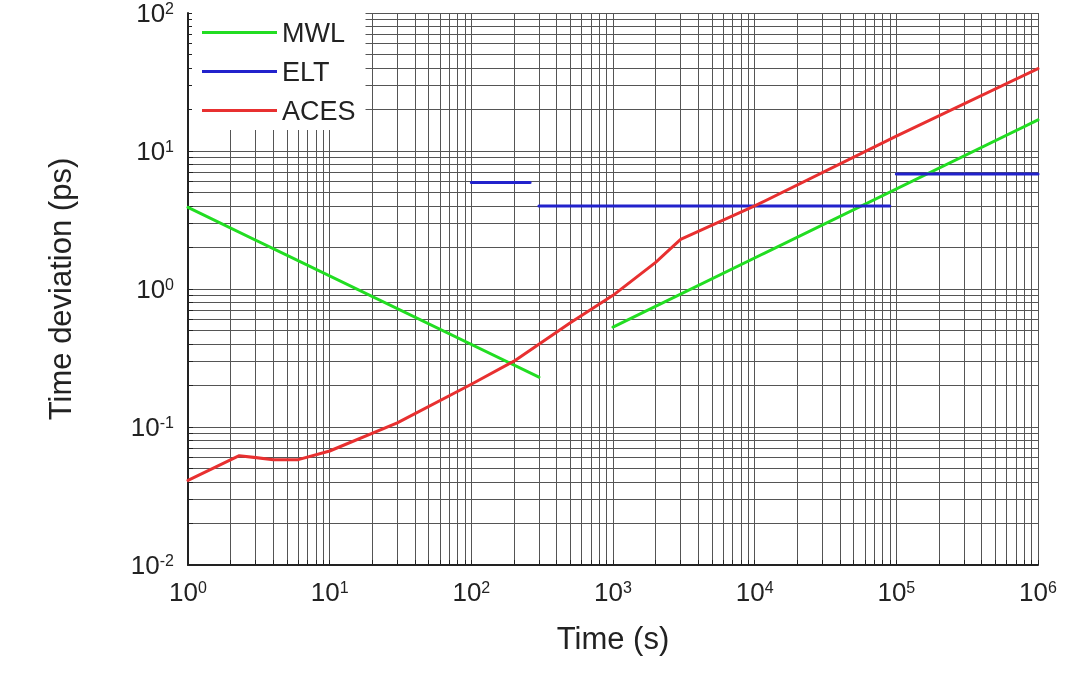 This screenshot has width=1073, height=690. What do you see at coordinates (319, 110) in the screenshot?
I see `legend-label: ACES` at bounding box center [319, 110].